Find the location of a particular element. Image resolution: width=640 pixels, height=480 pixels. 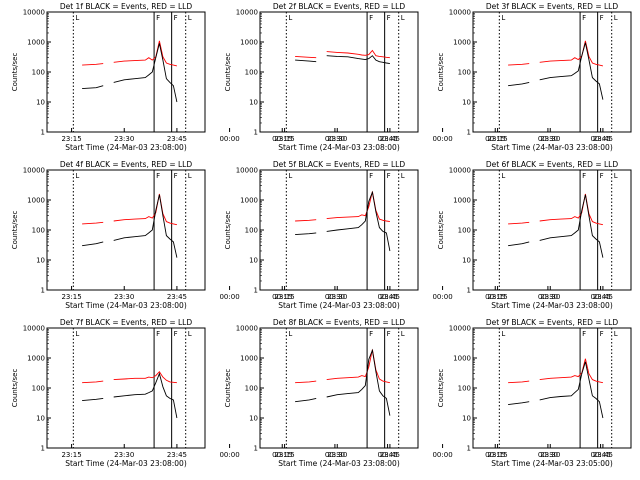

chart-title: Det 5f BLACK = Events, RED = LLD is located at coordinates (339, 164).